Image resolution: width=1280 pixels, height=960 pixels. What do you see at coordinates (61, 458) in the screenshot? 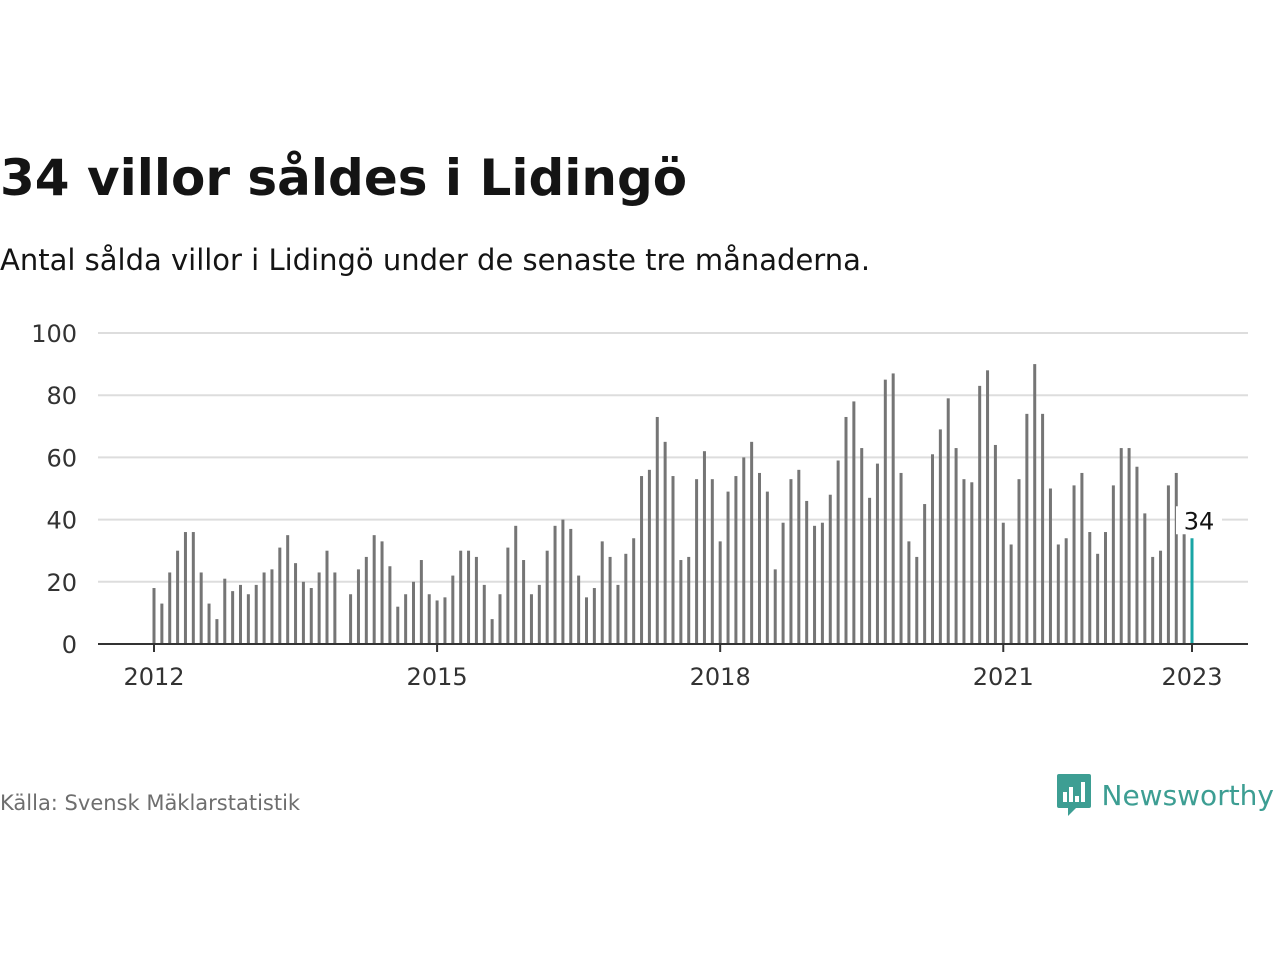
I see `y-tick-label: 60` at bounding box center [61, 458].